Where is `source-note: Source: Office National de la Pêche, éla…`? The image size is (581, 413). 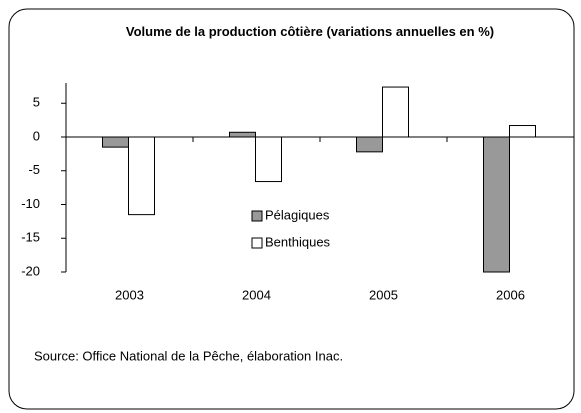
source-note: Source: Office National de la Pêche, éla… is located at coordinates (188, 355).